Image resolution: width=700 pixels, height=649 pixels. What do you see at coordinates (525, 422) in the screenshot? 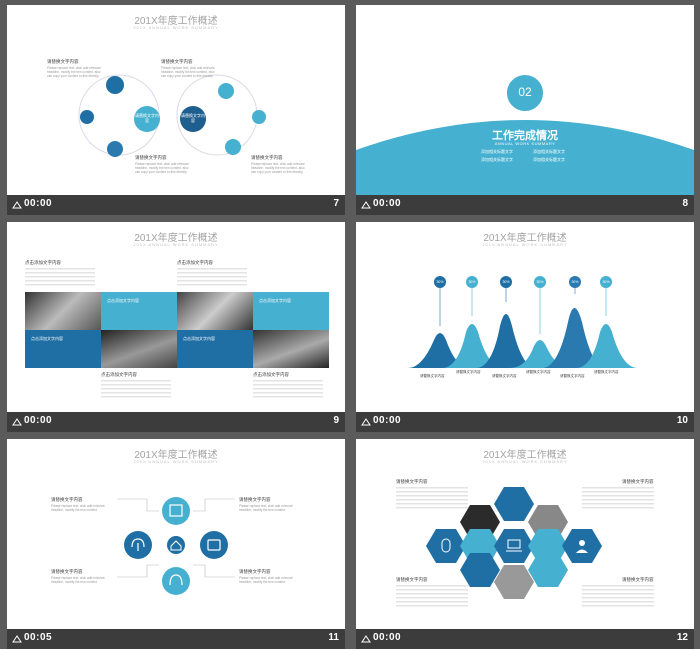
I see `slide-info-bar: 00:00 10` at bounding box center [525, 422].